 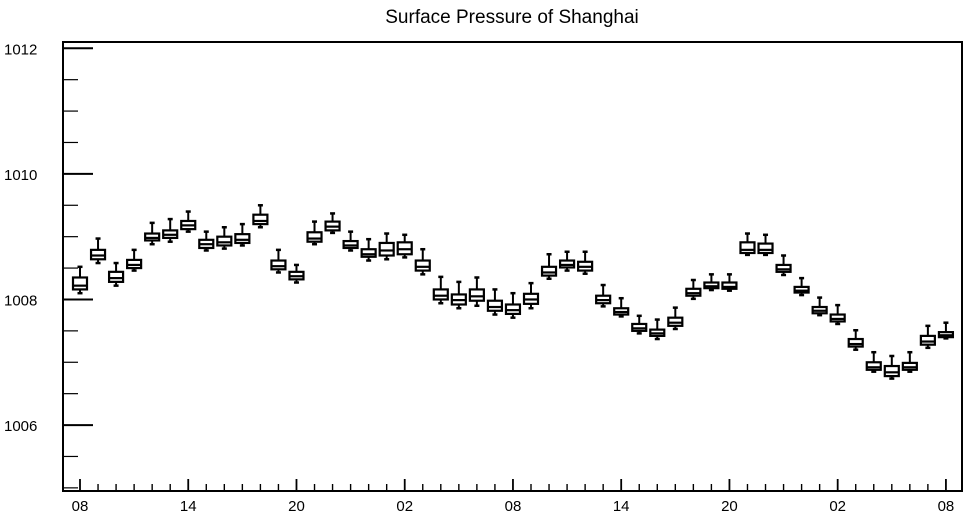 What do you see at coordinates (513, 497) in the screenshot?
I see `x-axis: 08 14 20 02 08 14 20 02 08` at bounding box center [513, 497].